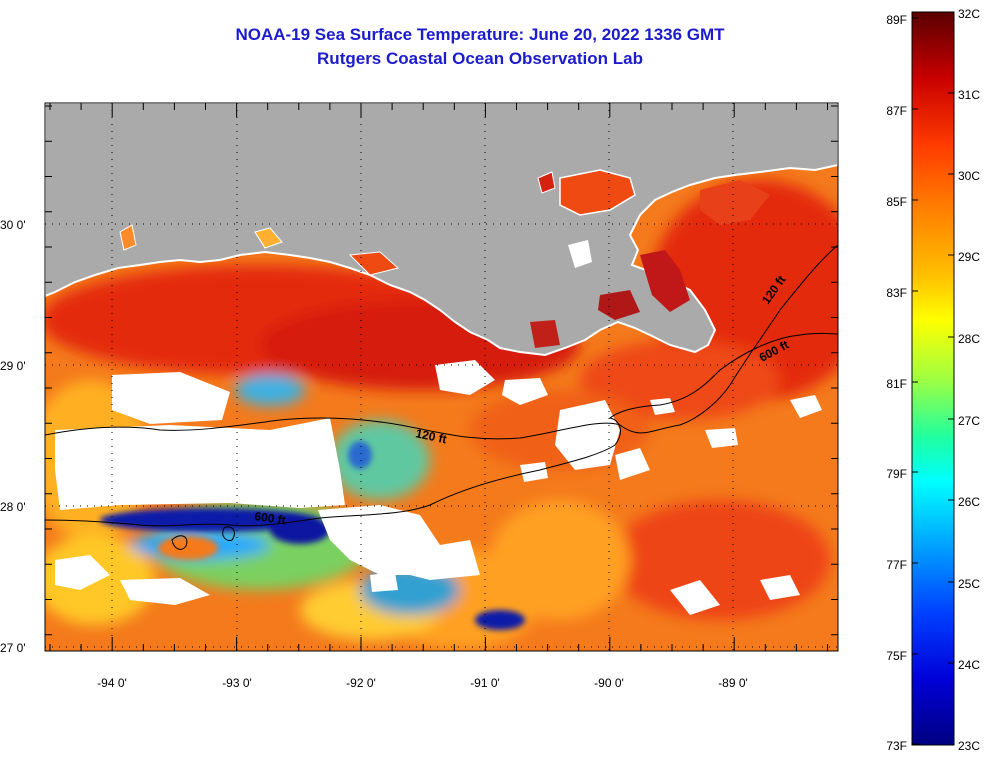  What do you see at coordinates (896, 20) in the screenshot?
I see `f-label: 89F` at bounding box center [896, 20].